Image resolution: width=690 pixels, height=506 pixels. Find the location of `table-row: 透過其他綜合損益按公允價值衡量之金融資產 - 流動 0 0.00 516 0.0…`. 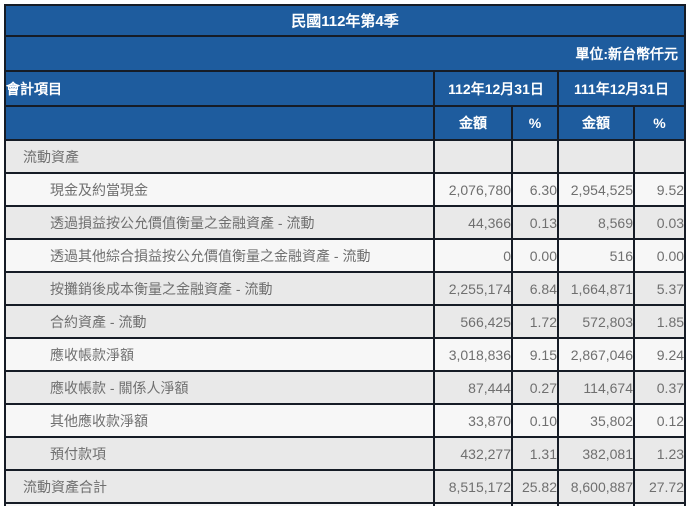

table-row: 透過其他綜合損益按公允價值衡量之金融資產 - 流動 0 0.00 516 0.0… is located at coordinates (345, 255).